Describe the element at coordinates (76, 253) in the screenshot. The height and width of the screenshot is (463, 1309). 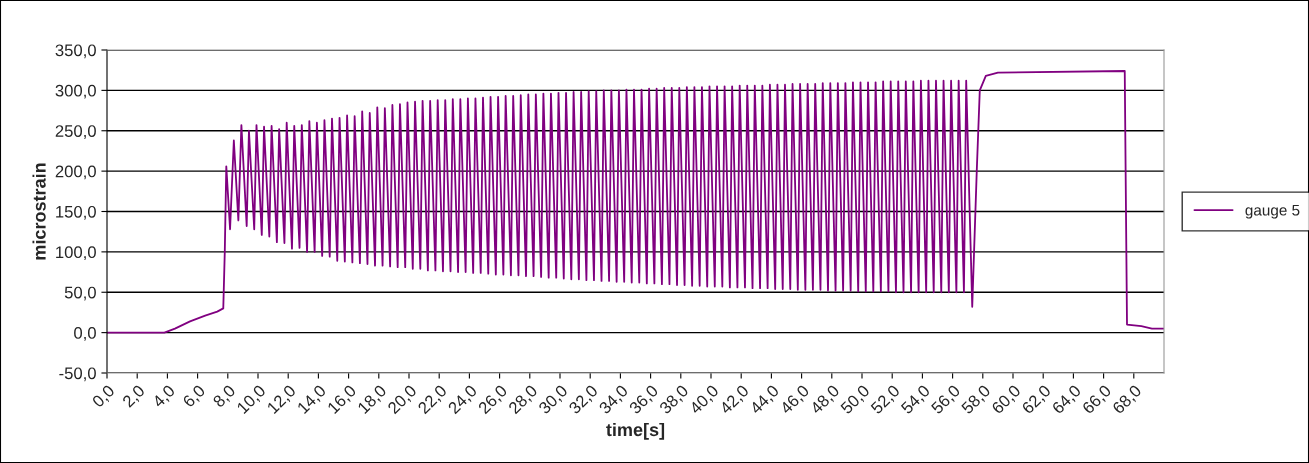
I see `y-tick-label: 100,0` at that location.